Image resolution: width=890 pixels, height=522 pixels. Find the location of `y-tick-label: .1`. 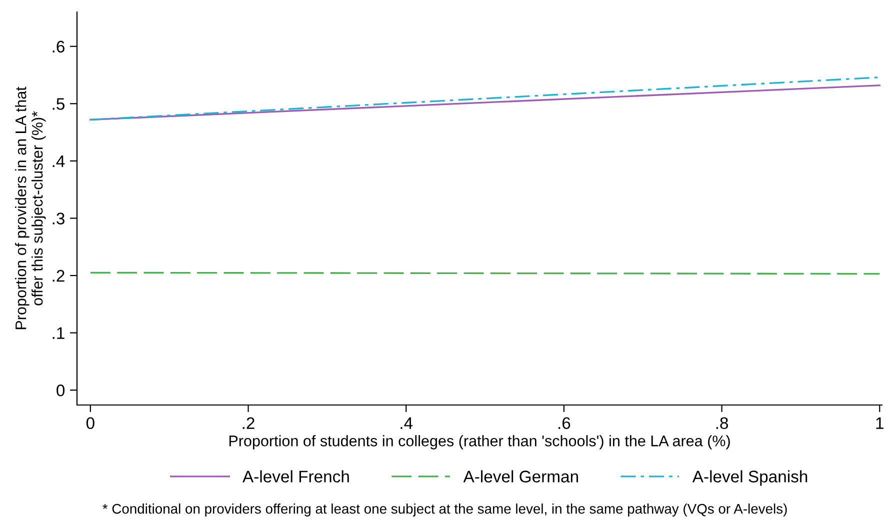

y-tick-label: .1 is located at coordinates (58, 333).